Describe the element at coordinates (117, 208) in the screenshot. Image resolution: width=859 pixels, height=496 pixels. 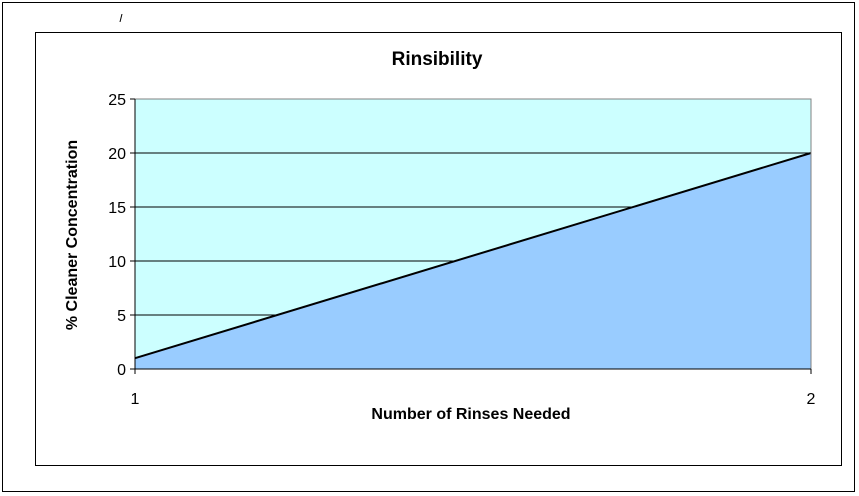
I see `y-tick-label: 15` at that location.